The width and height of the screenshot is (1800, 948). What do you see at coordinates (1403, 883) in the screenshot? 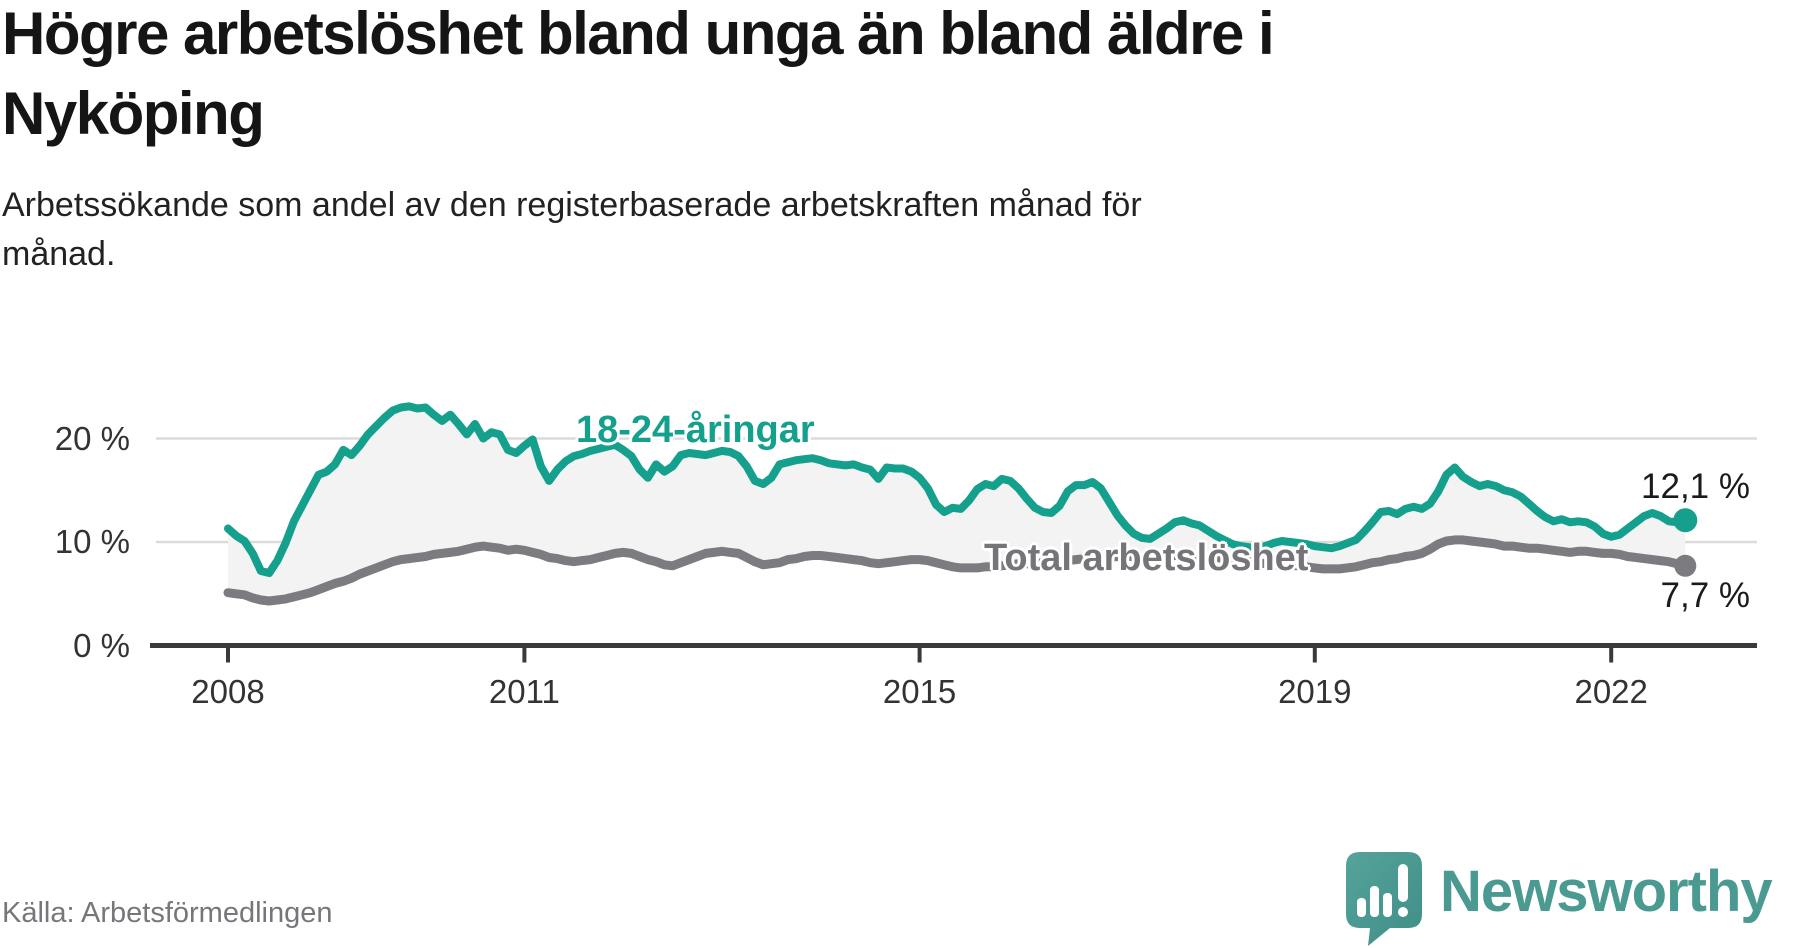
I see `logo-exclamation-icon` at bounding box center [1403, 883].